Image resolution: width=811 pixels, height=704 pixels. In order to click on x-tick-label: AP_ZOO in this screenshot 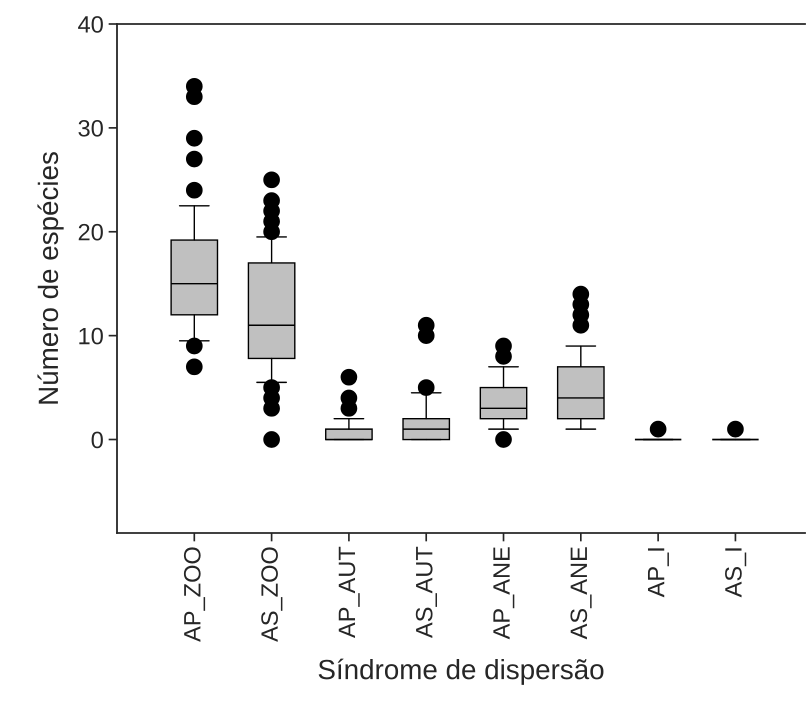, I will do `click(195, 594)`.